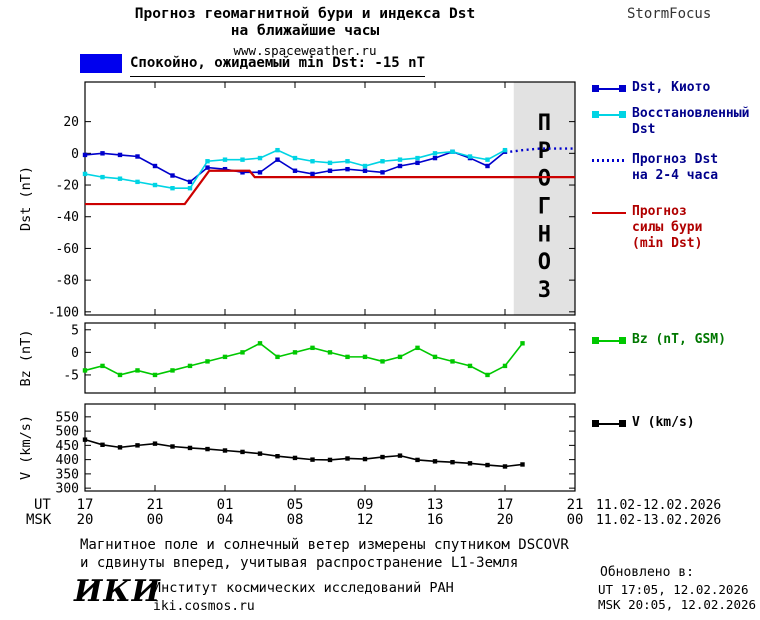 The height and width of the screenshot is (620, 760). Describe the element at coordinates (544, 262) in the screenshot. I see `forecast-watermark-letter: О` at that location.